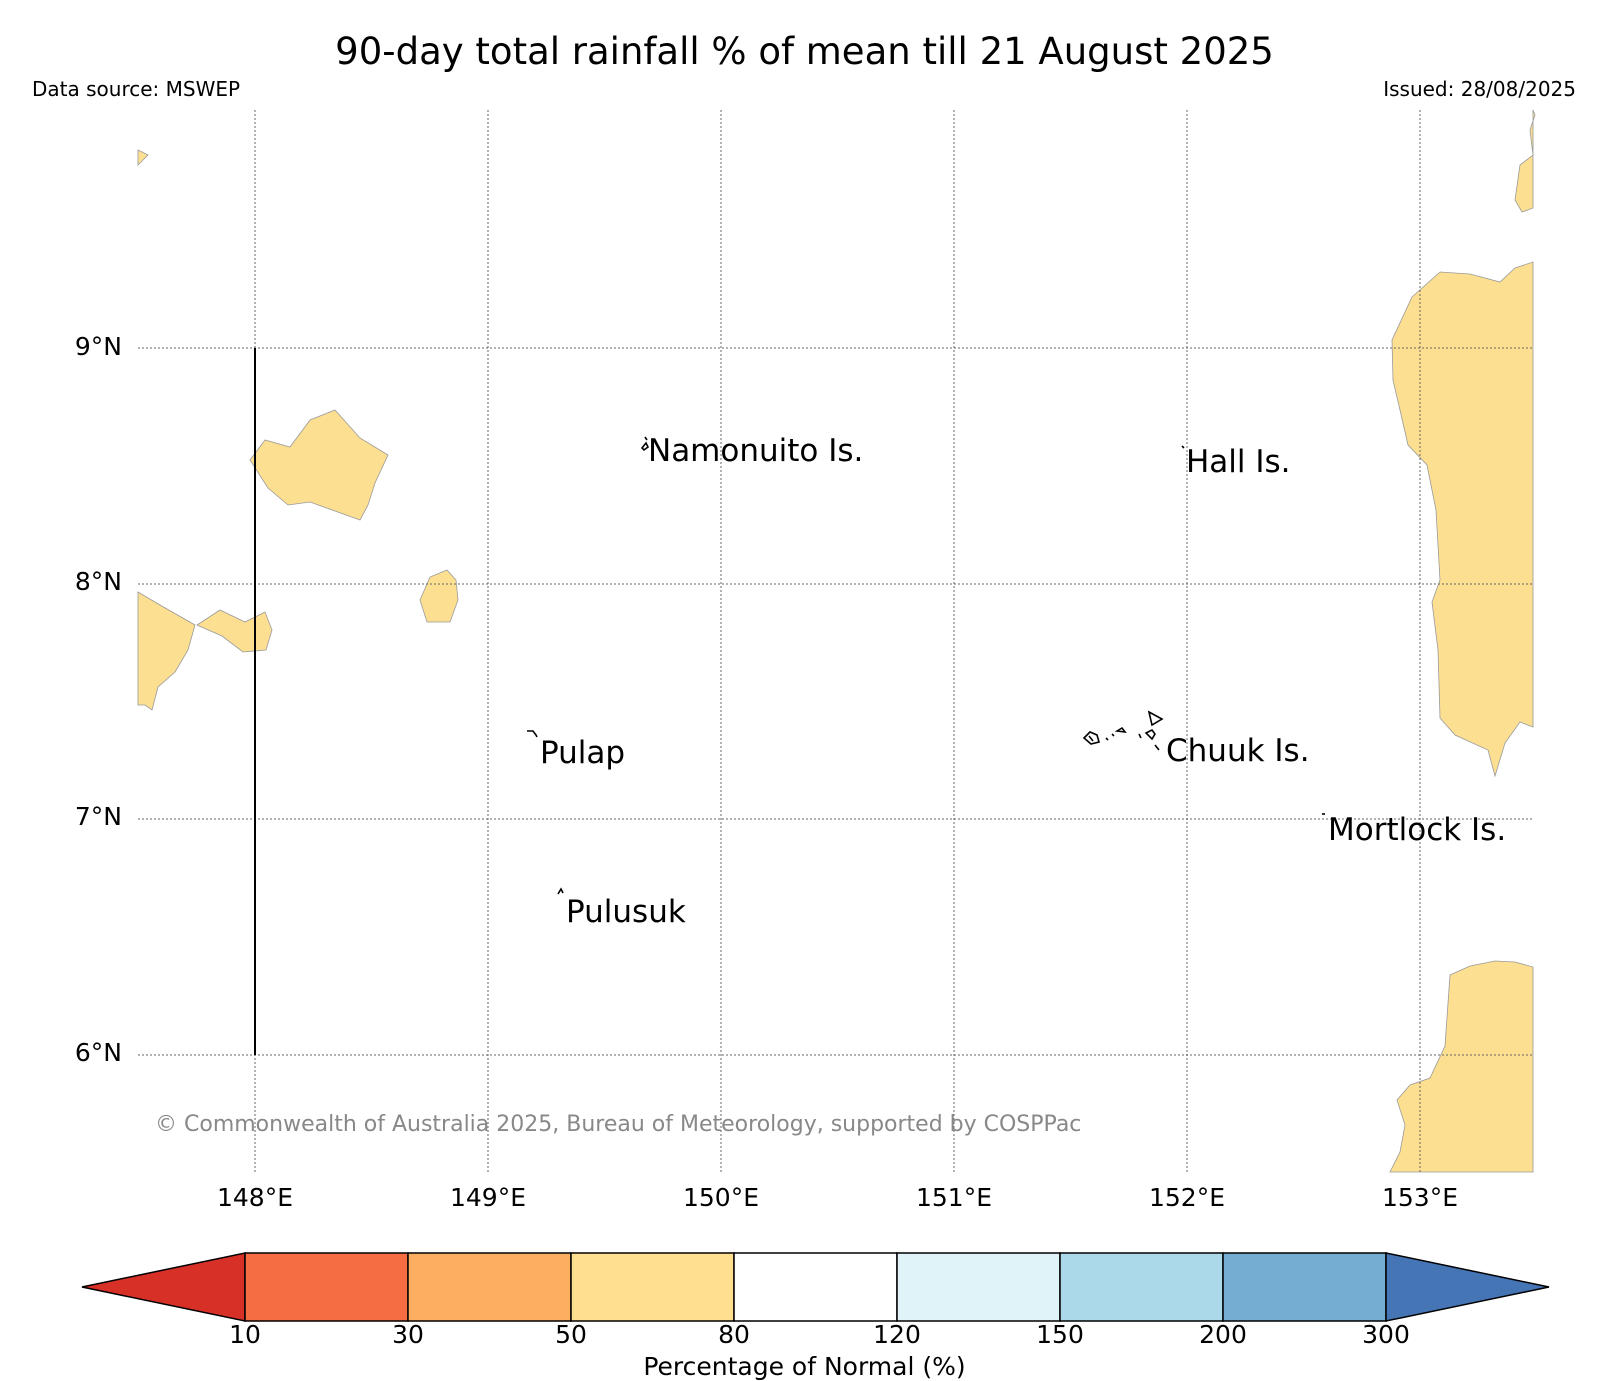  Describe the element at coordinates (136, 89) in the screenshot. I see `data-source-label: Data source: MSWEP` at that location.